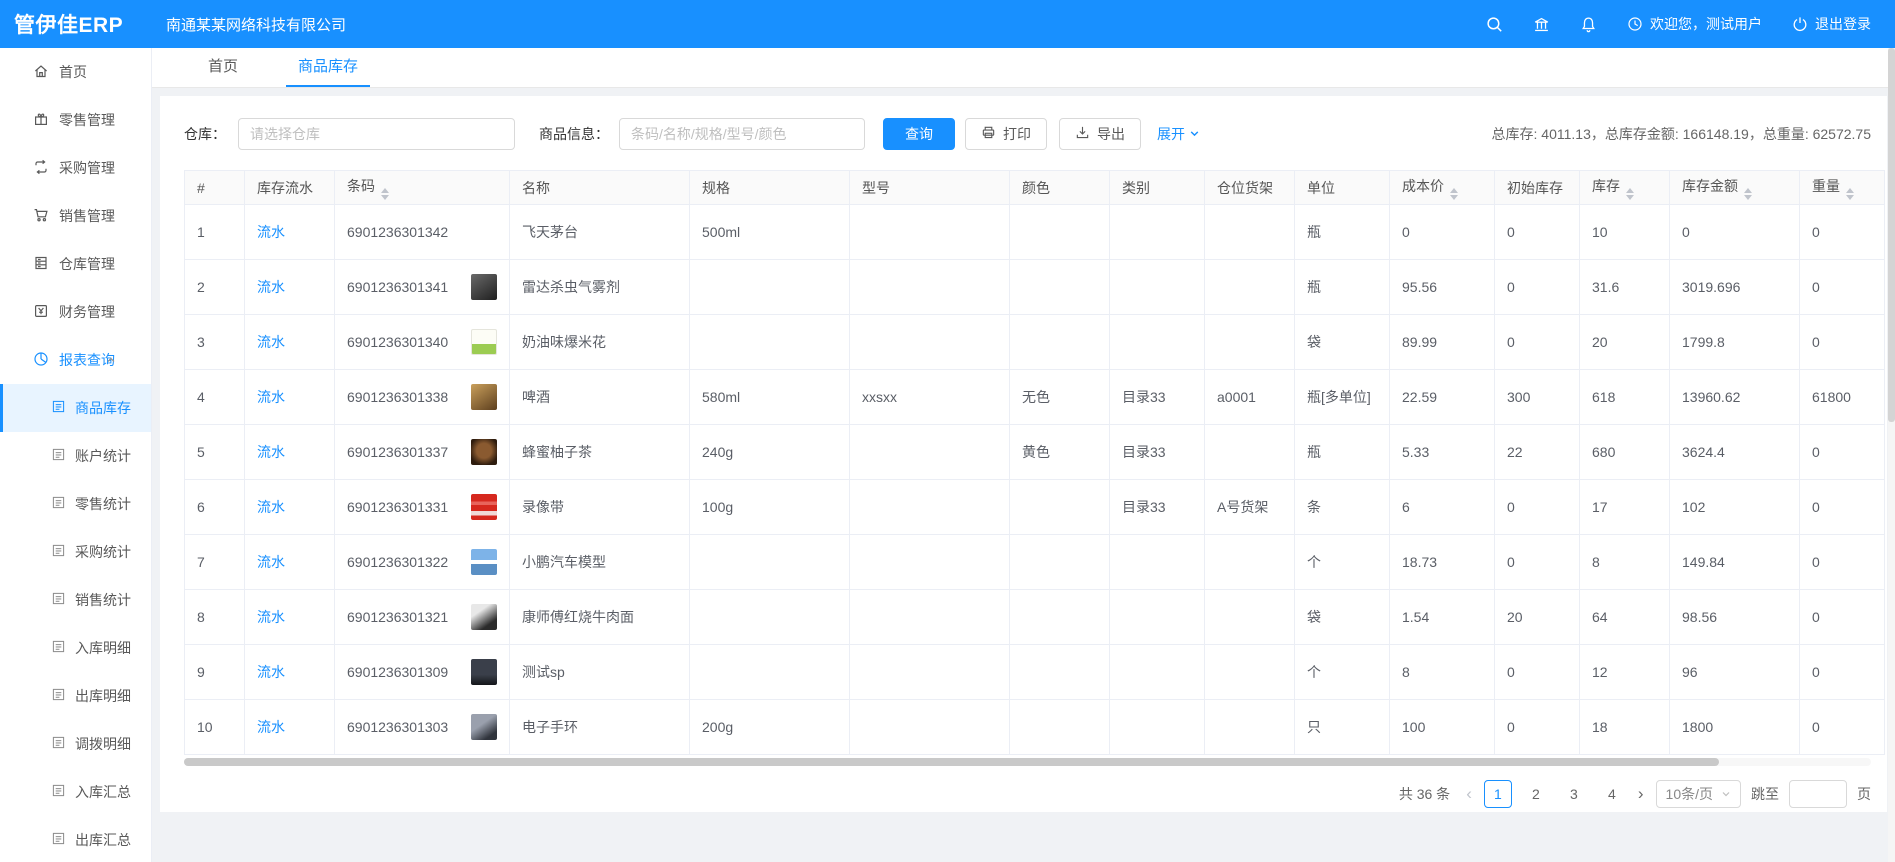 The image size is (1895, 862). What do you see at coordinates (75, 744) in the screenshot?
I see `sidebar-subitem: 调拨明细` at bounding box center [75, 744].